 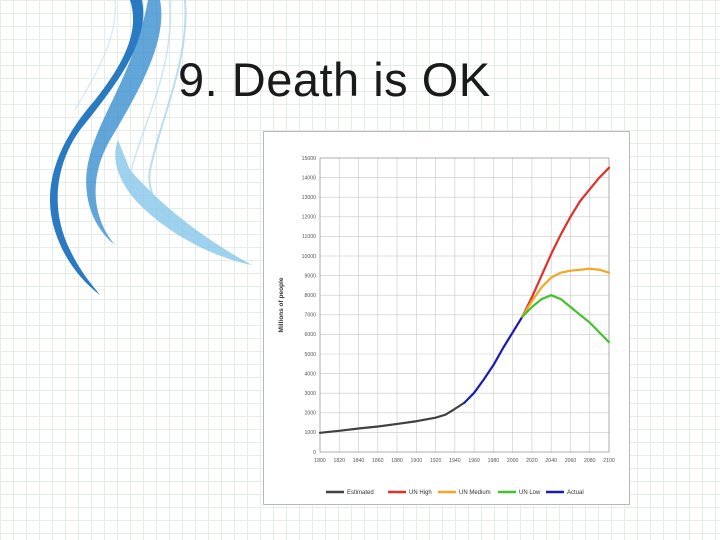 What do you see at coordinates (494, 461) in the screenshot?
I see `x-tick-label: 1980` at bounding box center [494, 461].